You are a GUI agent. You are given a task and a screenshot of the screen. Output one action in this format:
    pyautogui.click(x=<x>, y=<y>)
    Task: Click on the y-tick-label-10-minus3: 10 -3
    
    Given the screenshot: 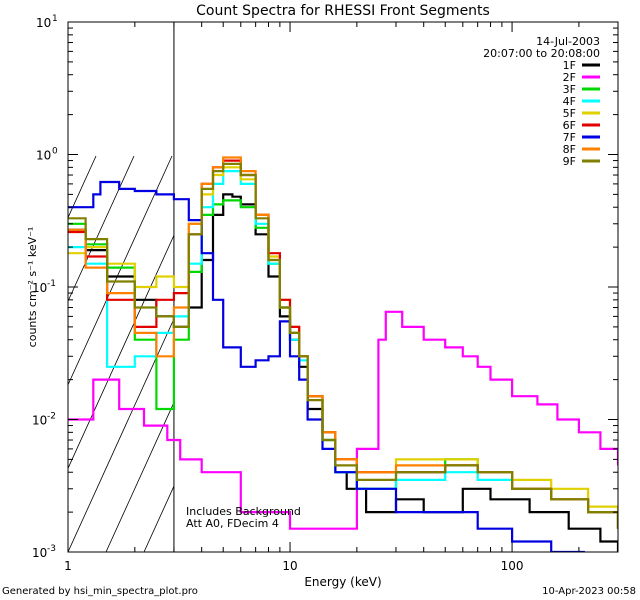 What is the action you would take?
    pyautogui.click(x=44, y=552)
    